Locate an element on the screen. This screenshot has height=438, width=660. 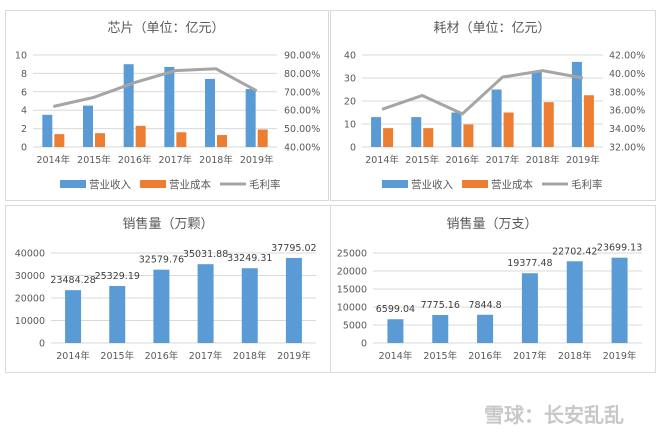
data-label: 6599.04 is located at coordinates (395, 309).